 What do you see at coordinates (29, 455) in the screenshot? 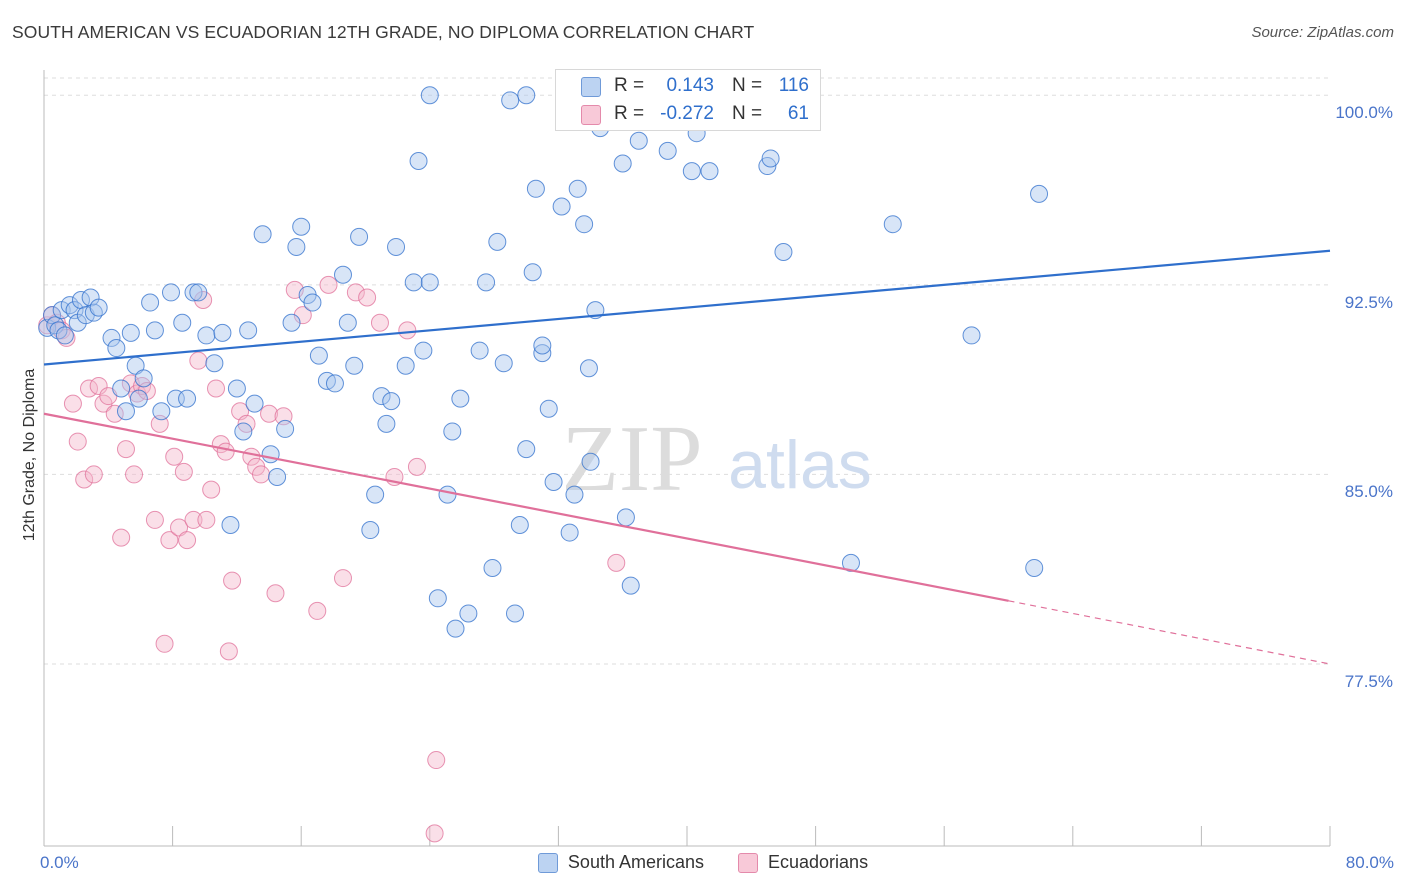
I see `y-axis-title: 12th Grade, No Diploma` at bounding box center [29, 455].